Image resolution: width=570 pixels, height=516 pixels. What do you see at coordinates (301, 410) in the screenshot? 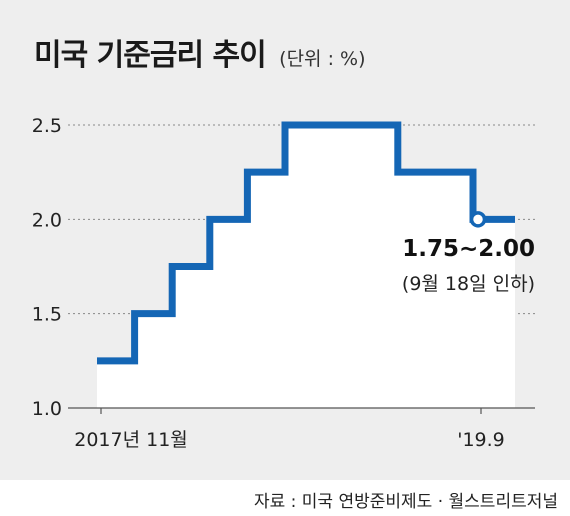
I see `axes` at bounding box center [301, 410].